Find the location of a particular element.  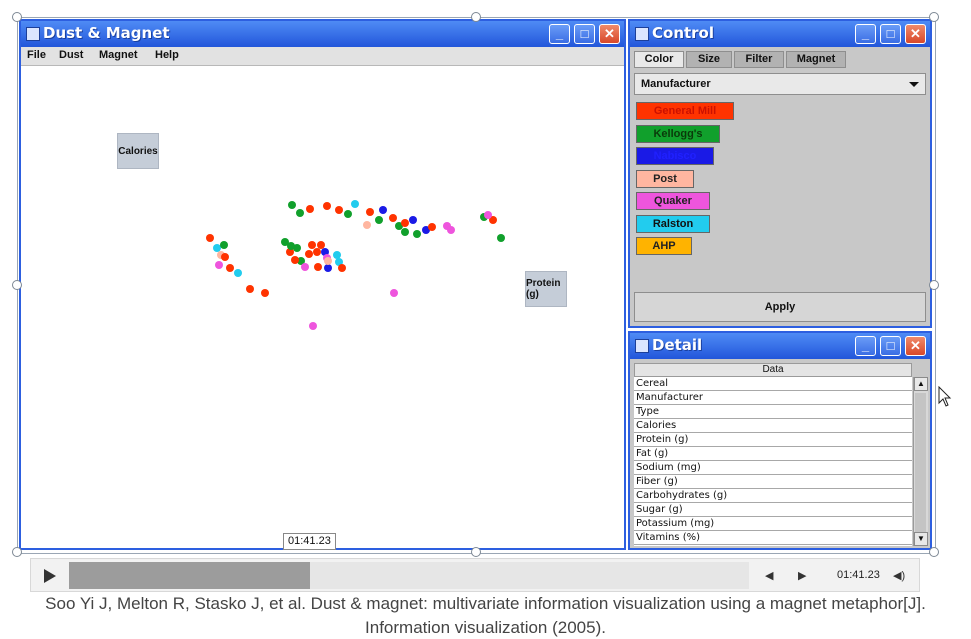

detail-row: Protein (g) is located at coordinates (773, 440).